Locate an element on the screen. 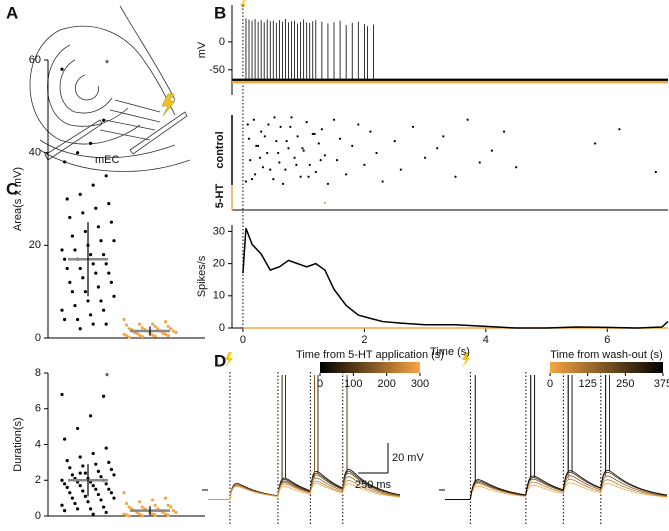 This screenshot has height=531, width=669. diagram-label: mEC is located at coordinates (107, 160).